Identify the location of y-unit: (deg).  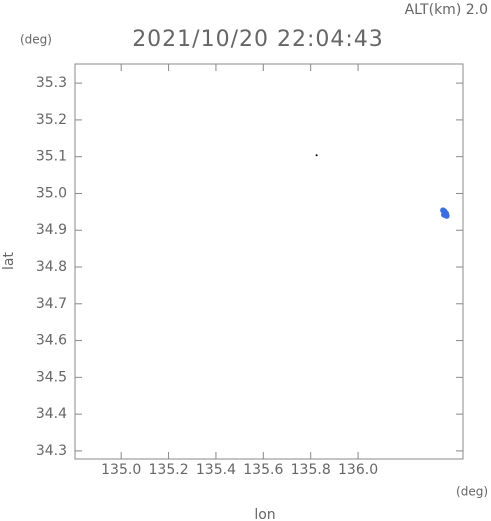
(36, 40).